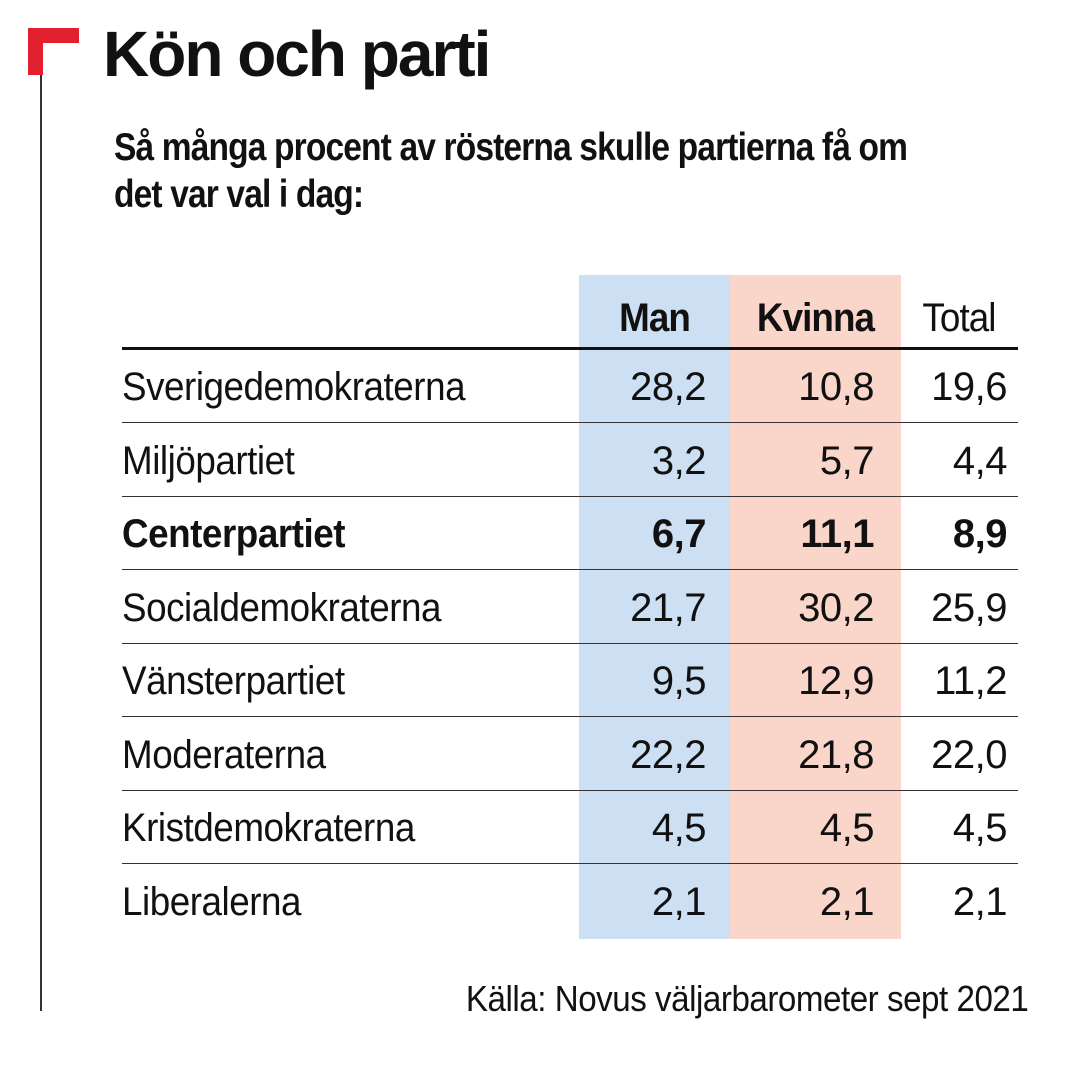 Image resolution: width=1080 pixels, height=1071 pixels. Describe the element at coordinates (679, 681) in the screenshot. I see `value-man: 9,5` at that location.